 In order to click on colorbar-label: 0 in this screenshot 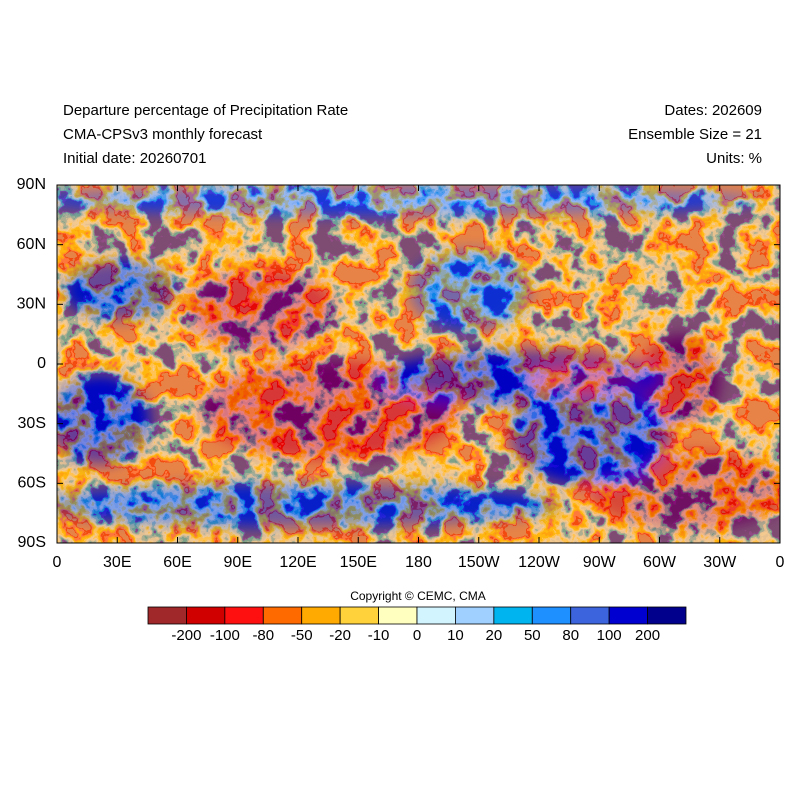, I will do `click(417, 635)`.